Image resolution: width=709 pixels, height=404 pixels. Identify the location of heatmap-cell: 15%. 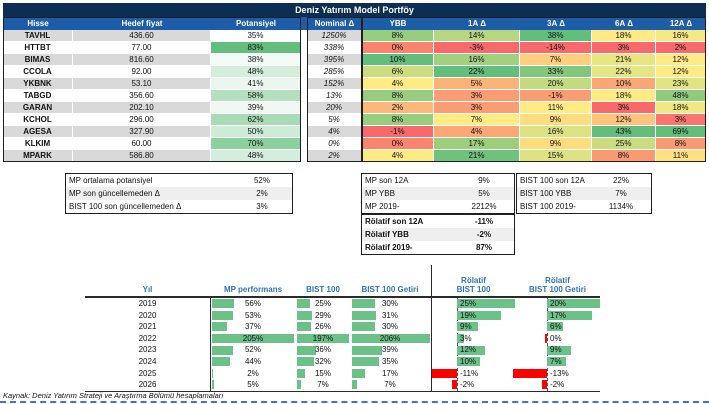
(556, 156).